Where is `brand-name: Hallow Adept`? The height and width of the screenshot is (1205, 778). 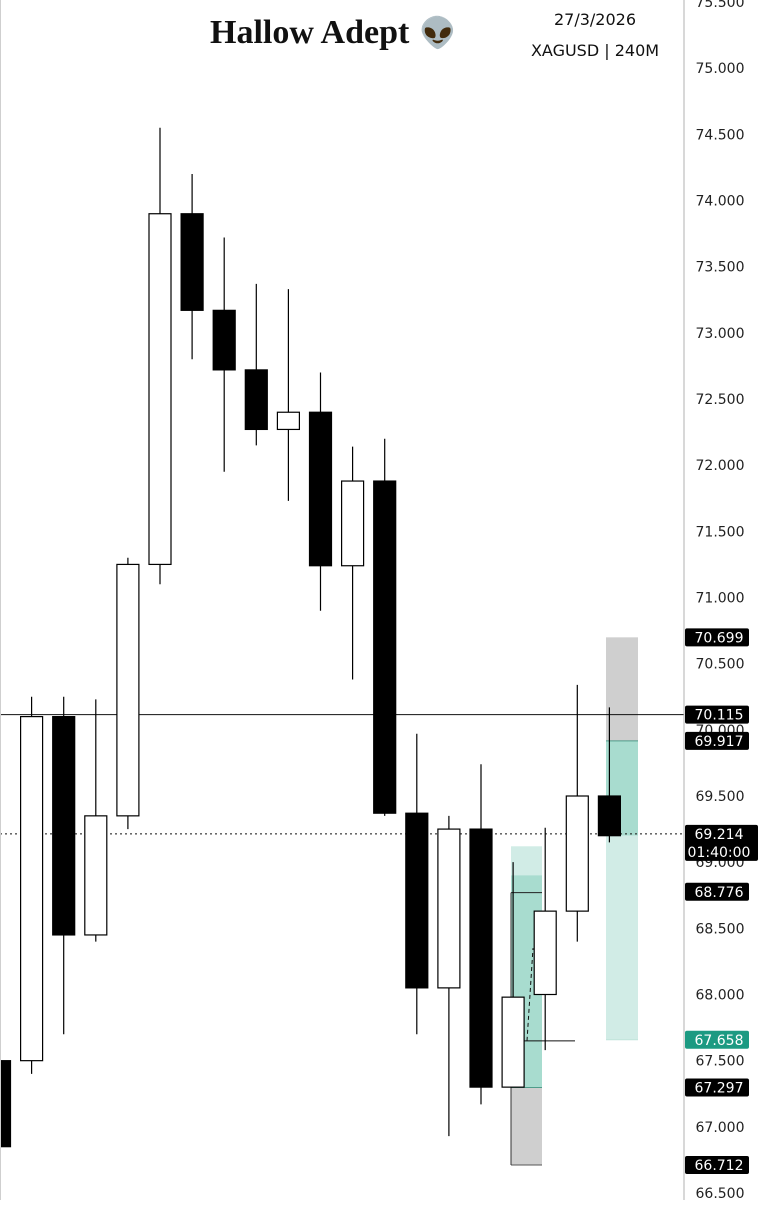 brand-name: Hallow Adept is located at coordinates (309, 32).